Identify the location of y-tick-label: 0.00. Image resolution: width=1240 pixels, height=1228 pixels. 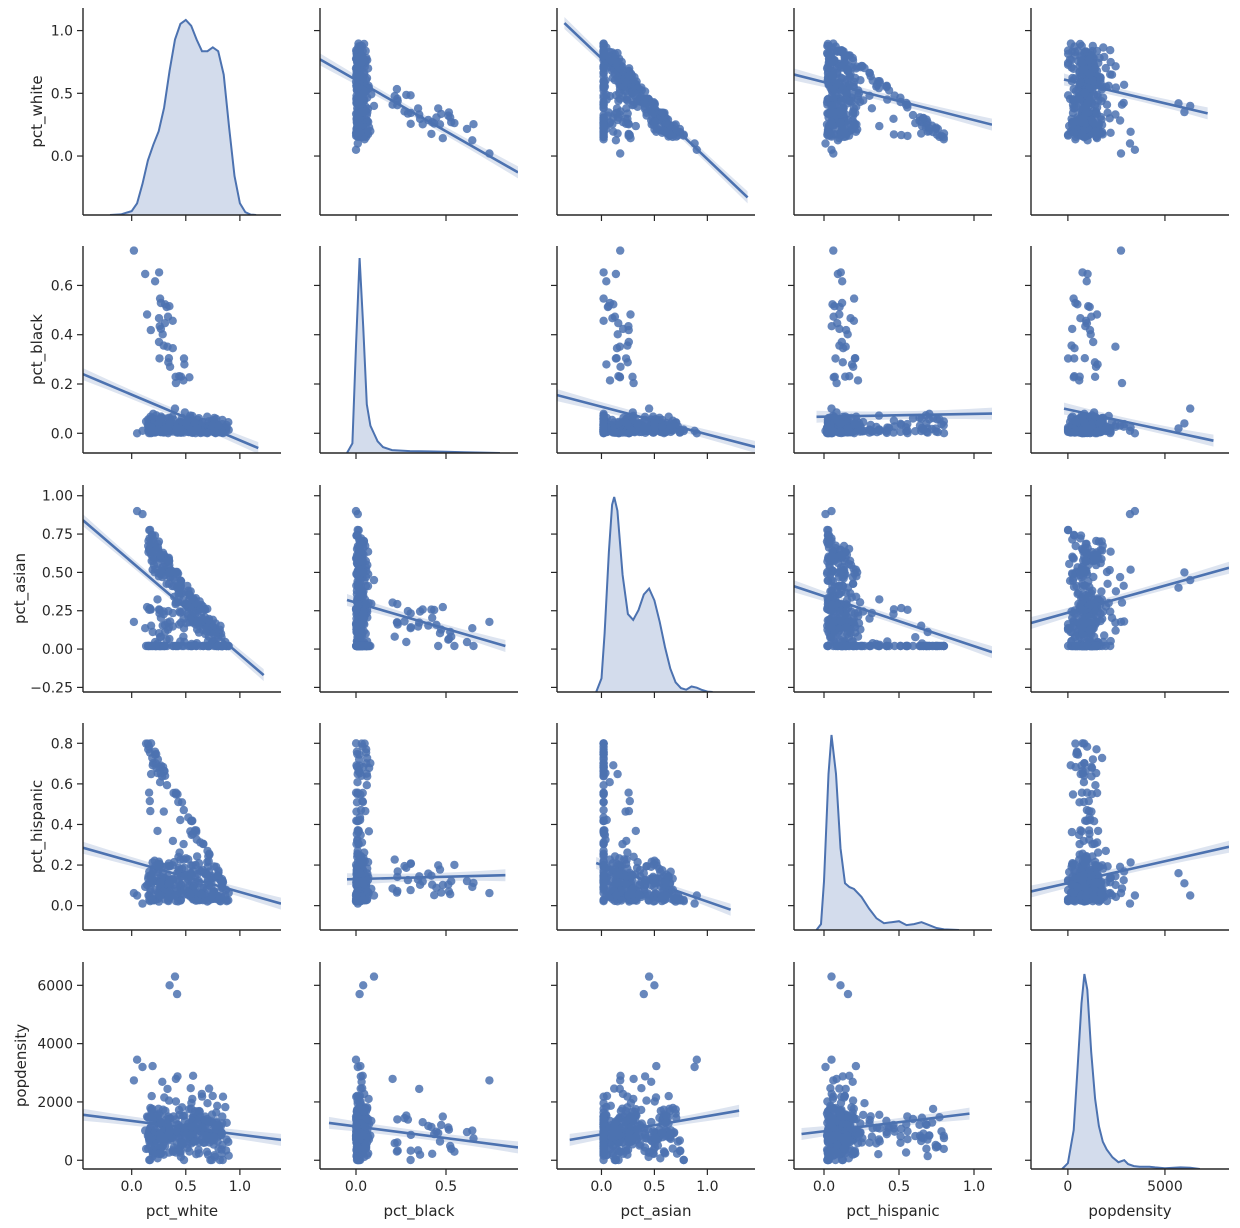
(57, 650).